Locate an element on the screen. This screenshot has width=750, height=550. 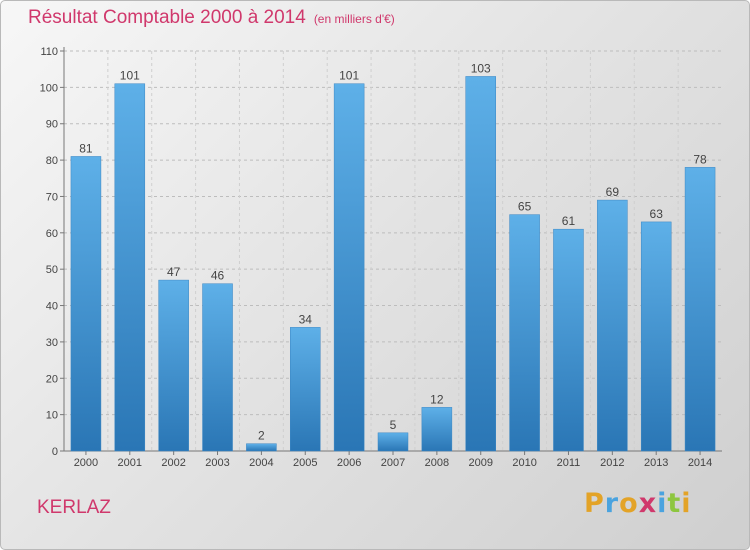
y-tick-label: 30 is located at coordinates (52, 343).